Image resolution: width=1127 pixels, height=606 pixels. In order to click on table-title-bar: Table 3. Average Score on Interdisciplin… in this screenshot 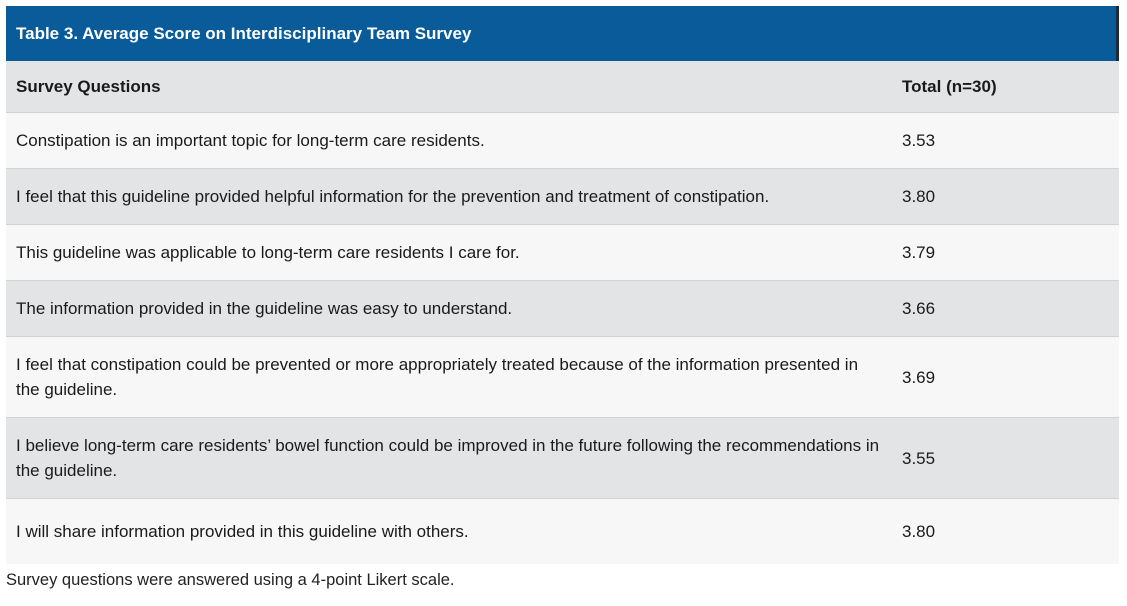, I will do `click(562, 33)`.